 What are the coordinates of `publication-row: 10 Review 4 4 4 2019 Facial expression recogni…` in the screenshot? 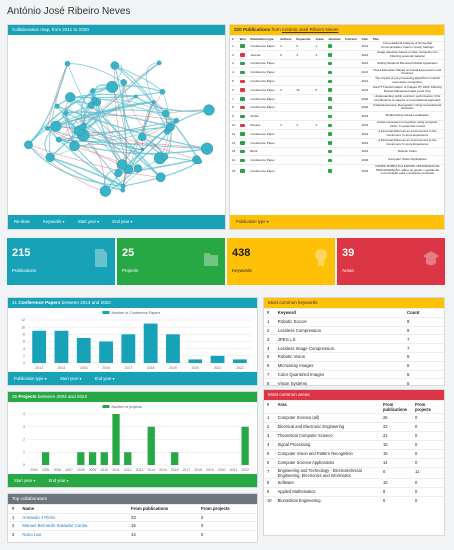 It's located at (337, 125).